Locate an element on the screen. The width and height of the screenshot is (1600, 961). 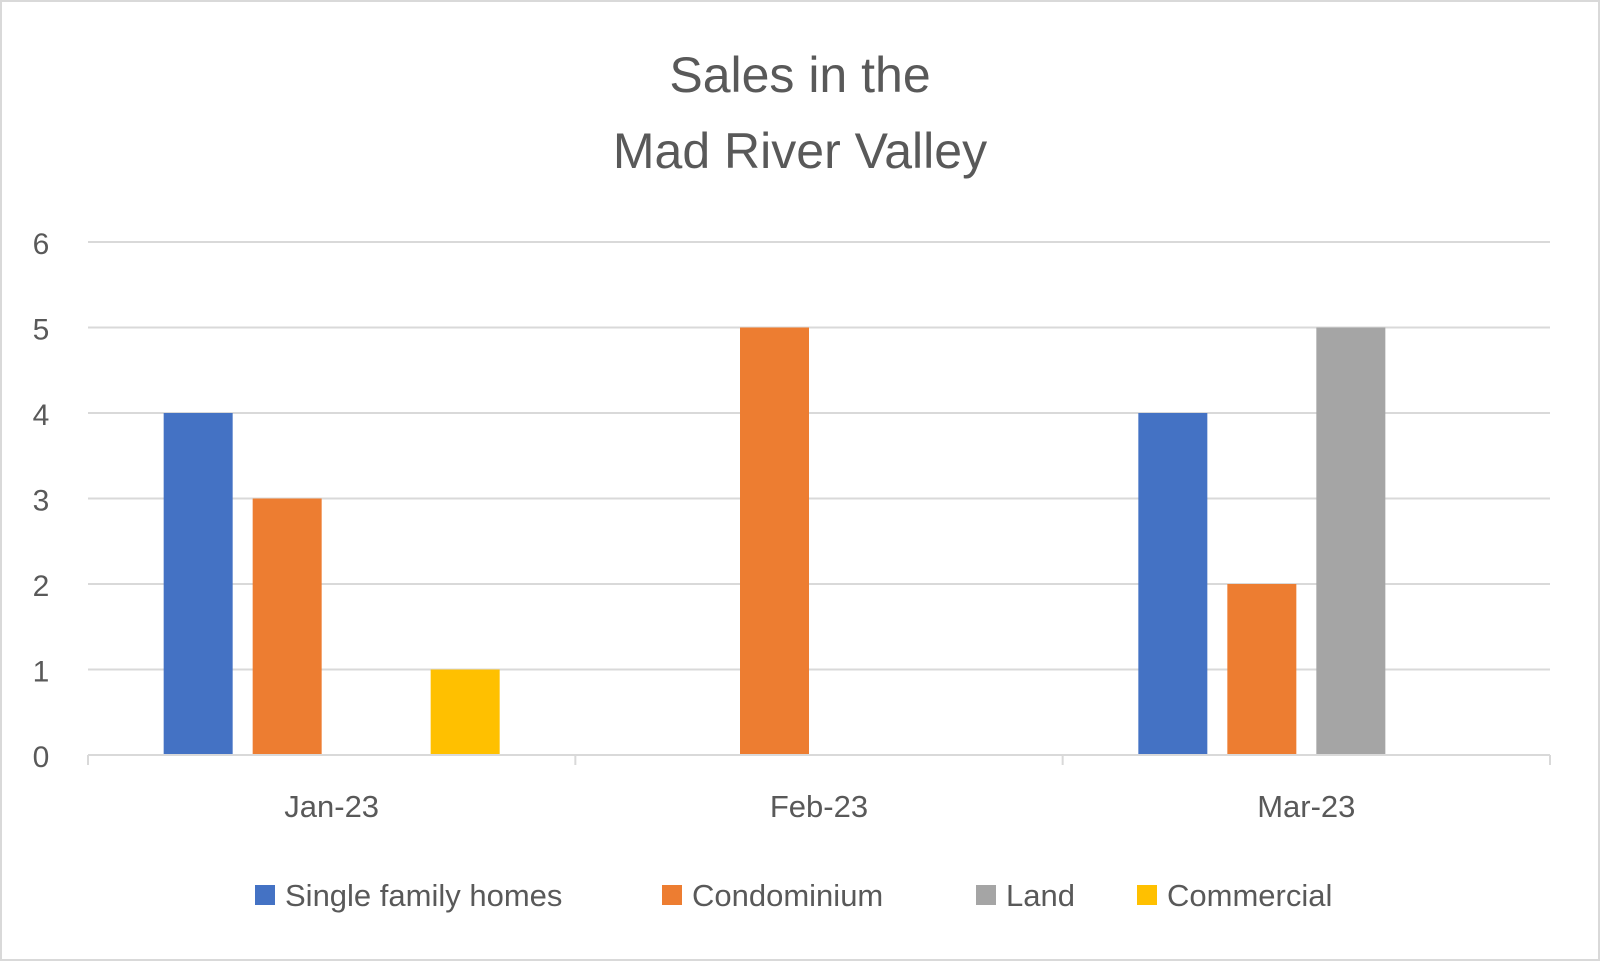
y-tick-label: 6 is located at coordinates (41, 244).